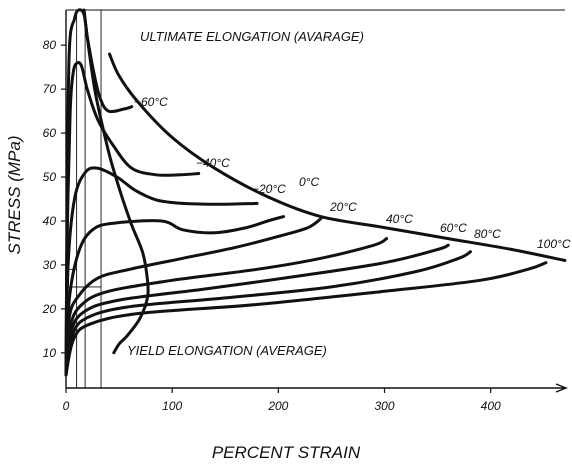 The width and height of the screenshot is (572, 465). Describe the element at coordinates (50, 221) in the screenshot. I see `y-tick-label: 40` at that location.